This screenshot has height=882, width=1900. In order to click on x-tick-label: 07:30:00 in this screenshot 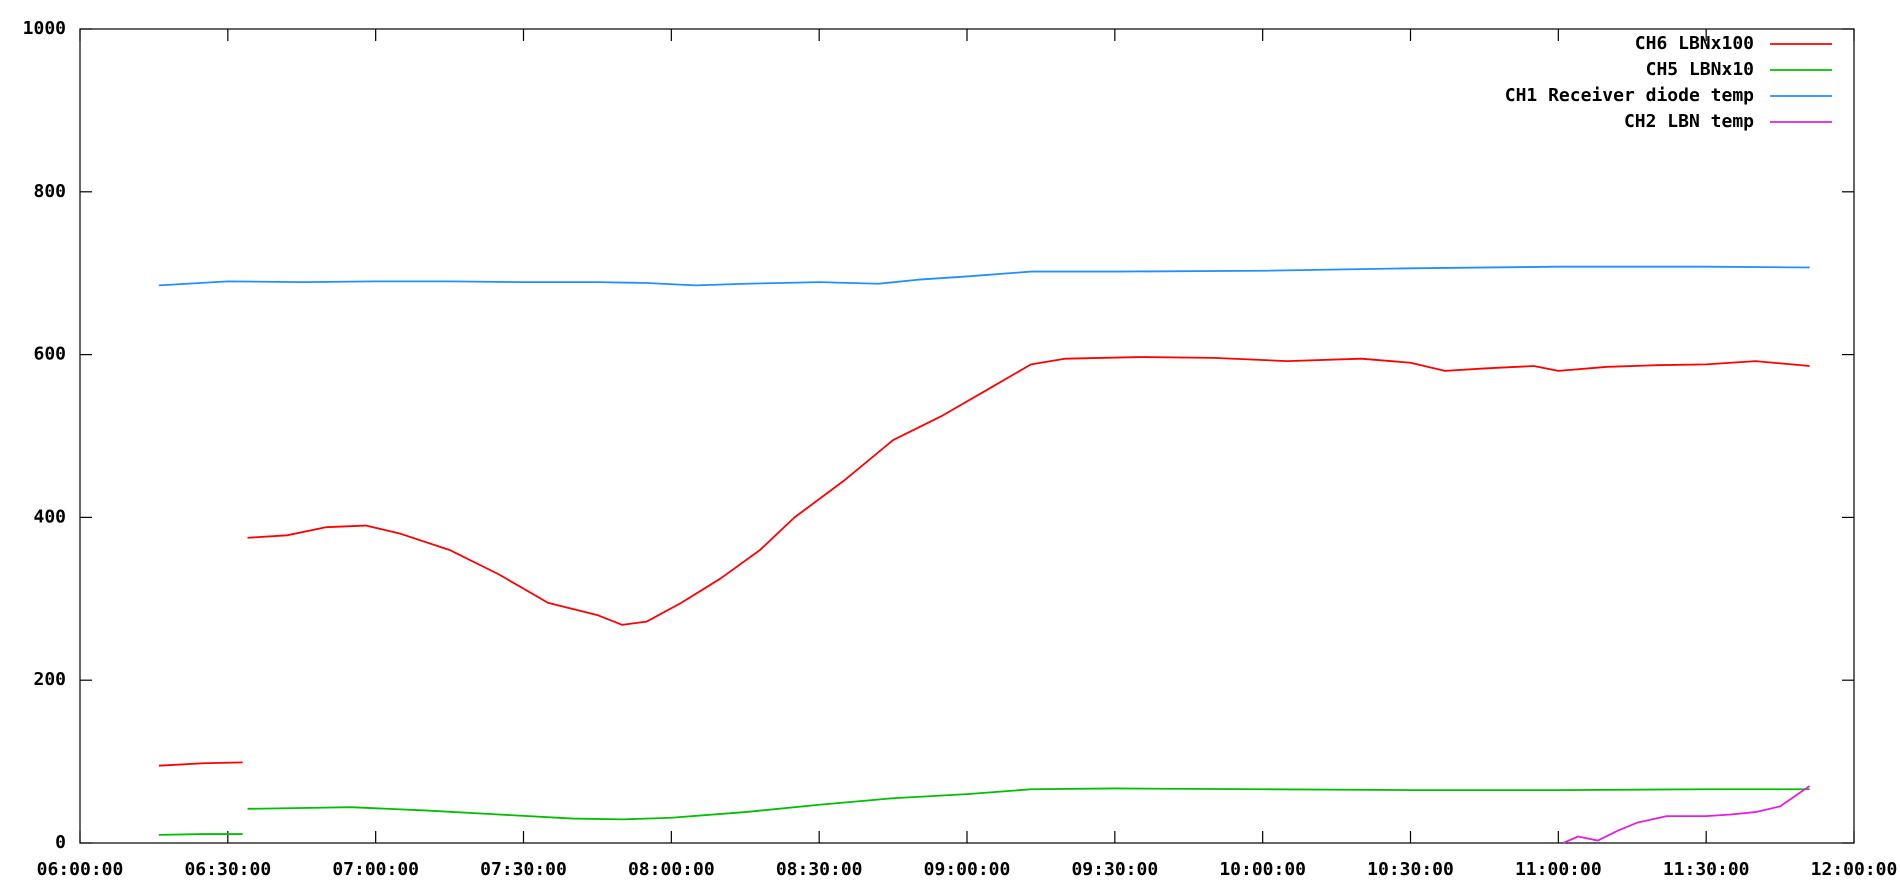, I will do `click(523, 869)`.